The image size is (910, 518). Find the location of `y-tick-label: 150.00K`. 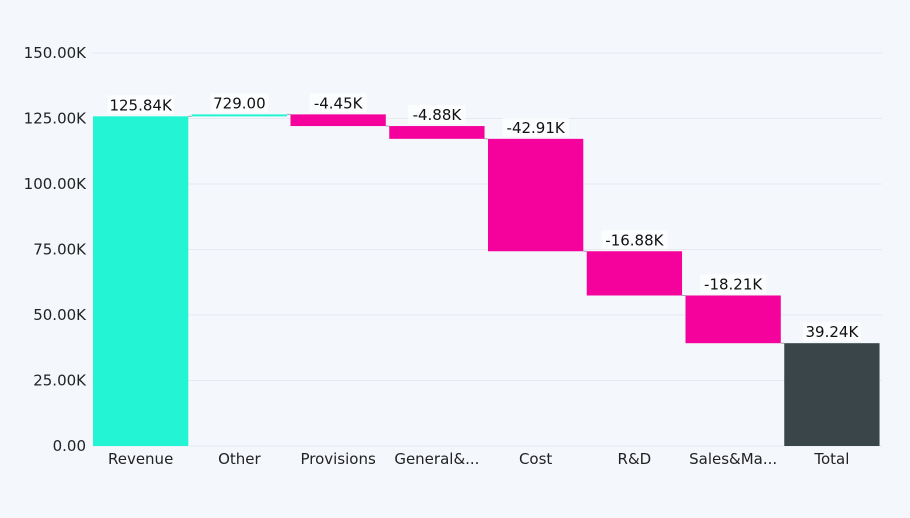

y-tick-label: 150.00K is located at coordinates (55, 53).